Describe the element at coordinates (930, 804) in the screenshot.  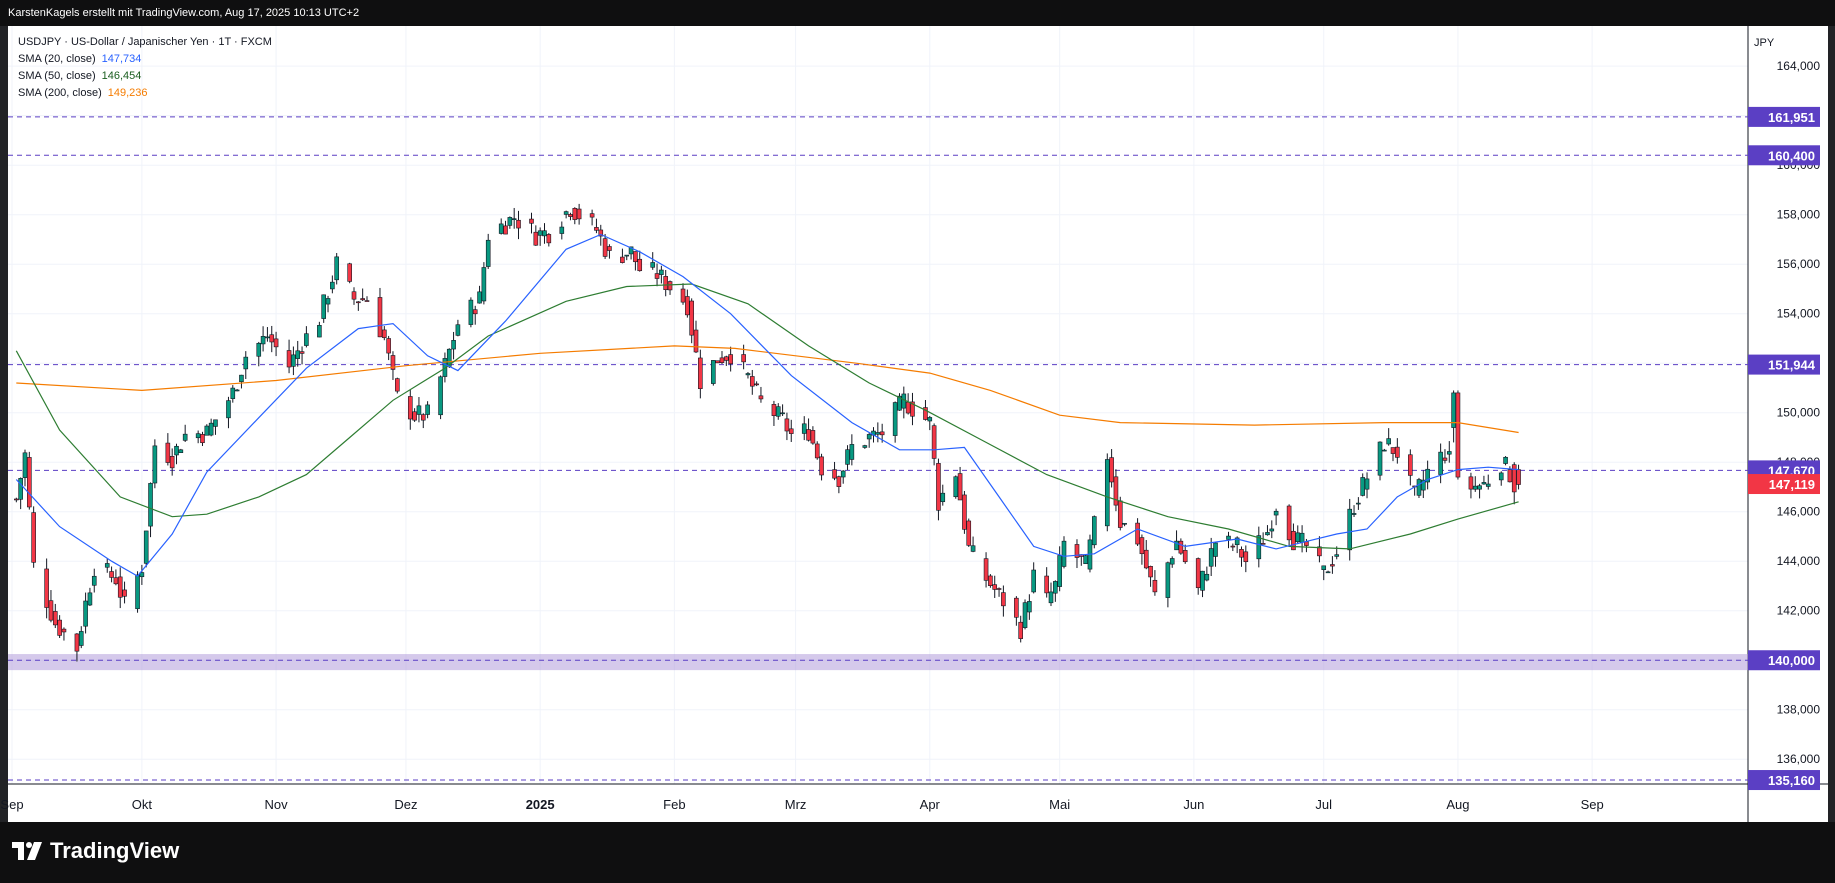
I see `time-tick-label: Apr` at that location.